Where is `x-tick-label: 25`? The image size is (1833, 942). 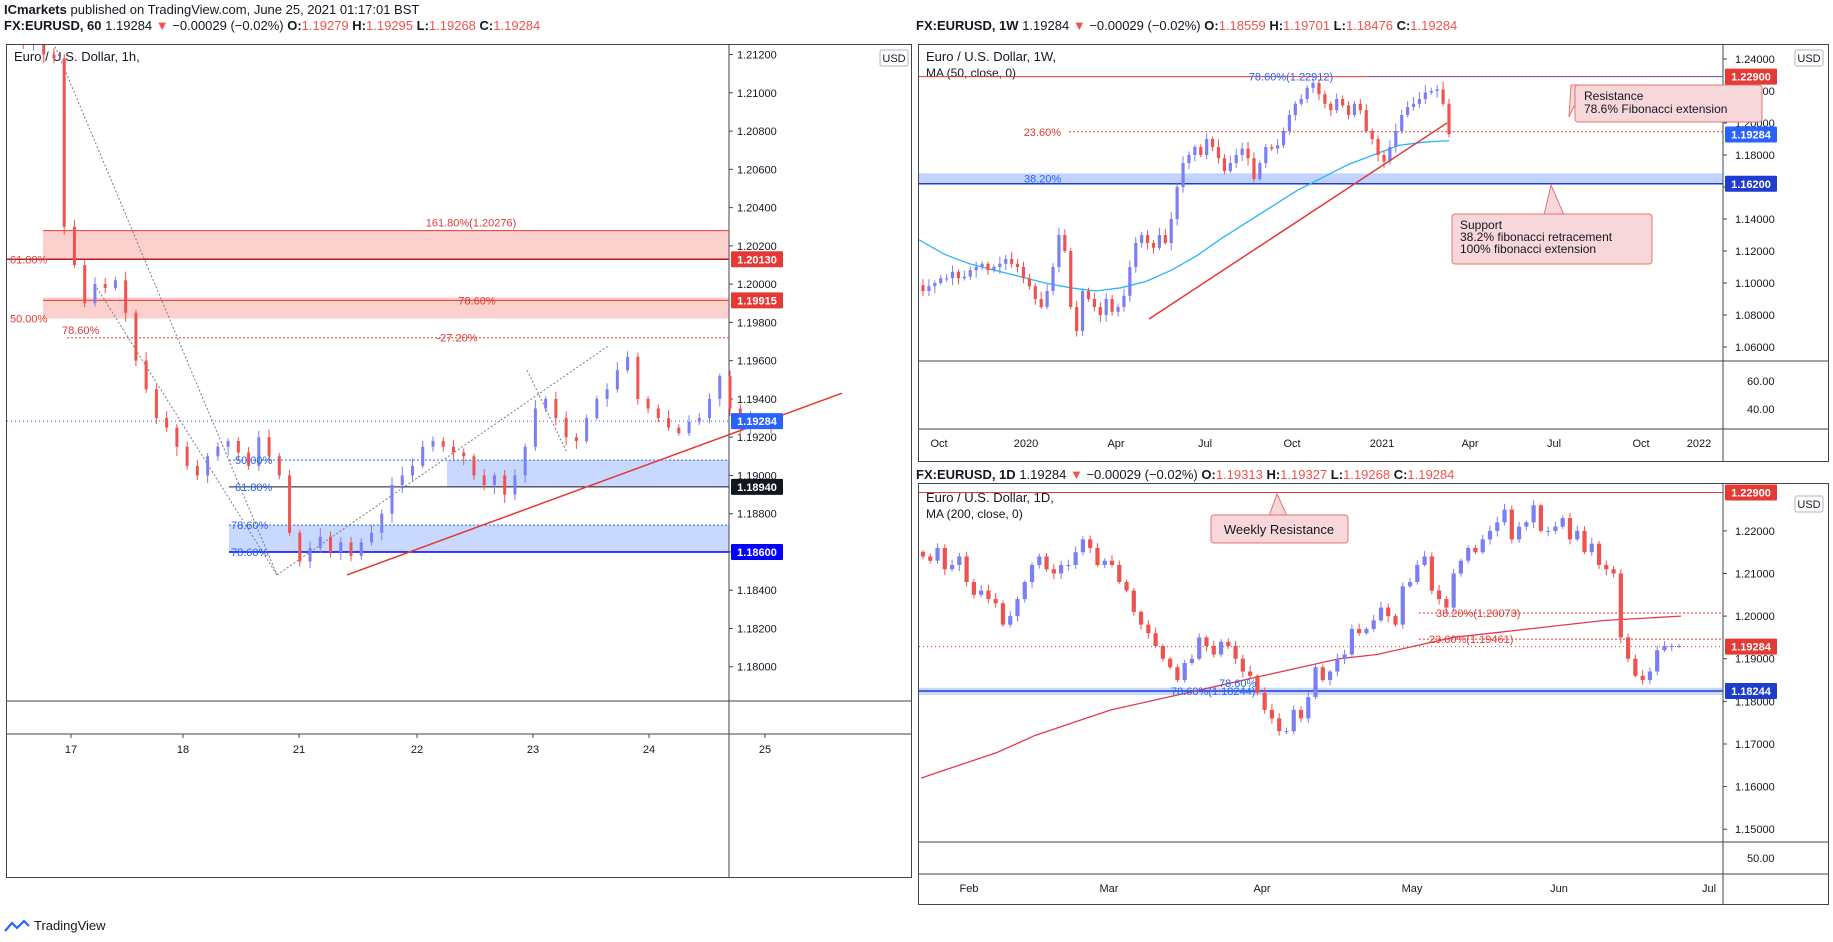 x-tick-label: 25 is located at coordinates (765, 750).